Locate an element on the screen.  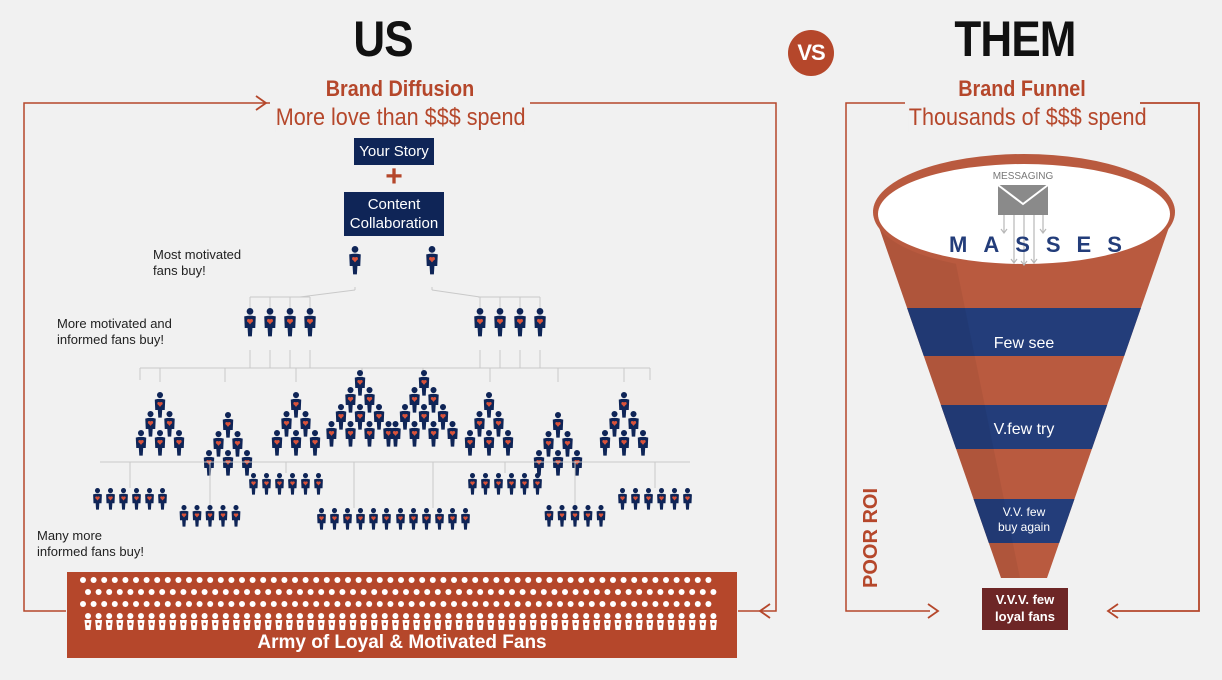
plus-icon: + is located at coordinates (394, 176).